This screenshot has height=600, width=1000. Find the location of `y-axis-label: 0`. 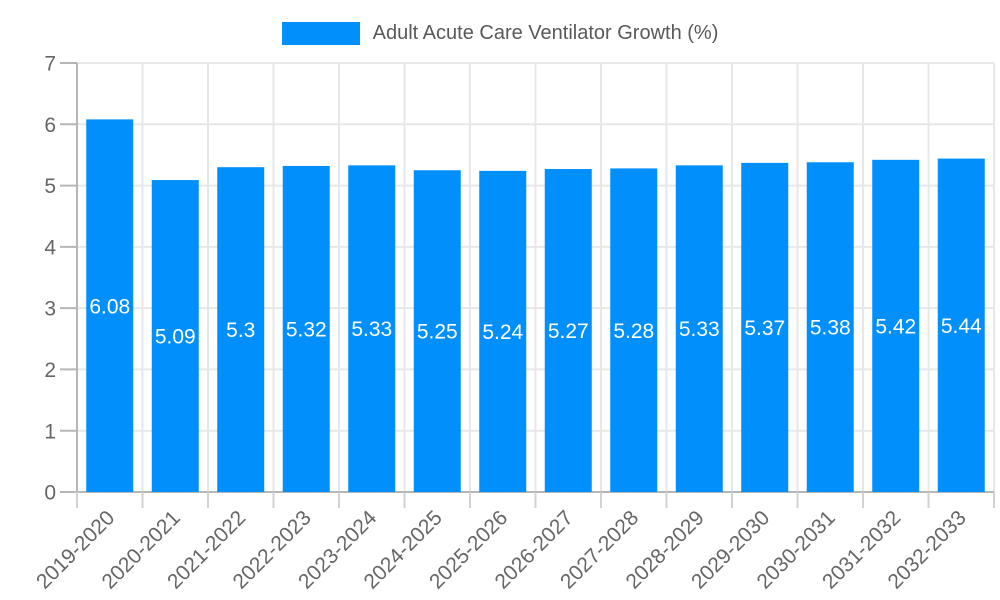

y-axis-label: 0 is located at coordinates (50, 493).